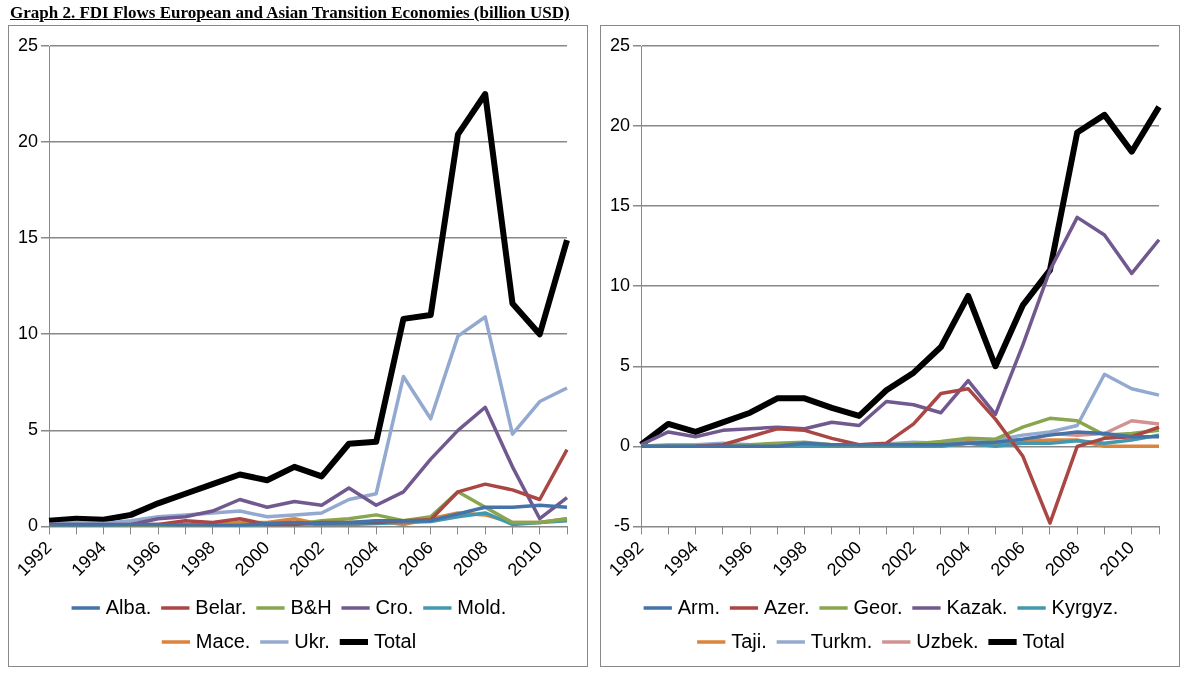 Image resolution: width=1200 pixels, height=675 pixels. What do you see at coordinates (1085, 606) in the screenshot?
I see `legend-label: Kyrgyz.` at bounding box center [1085, 606].